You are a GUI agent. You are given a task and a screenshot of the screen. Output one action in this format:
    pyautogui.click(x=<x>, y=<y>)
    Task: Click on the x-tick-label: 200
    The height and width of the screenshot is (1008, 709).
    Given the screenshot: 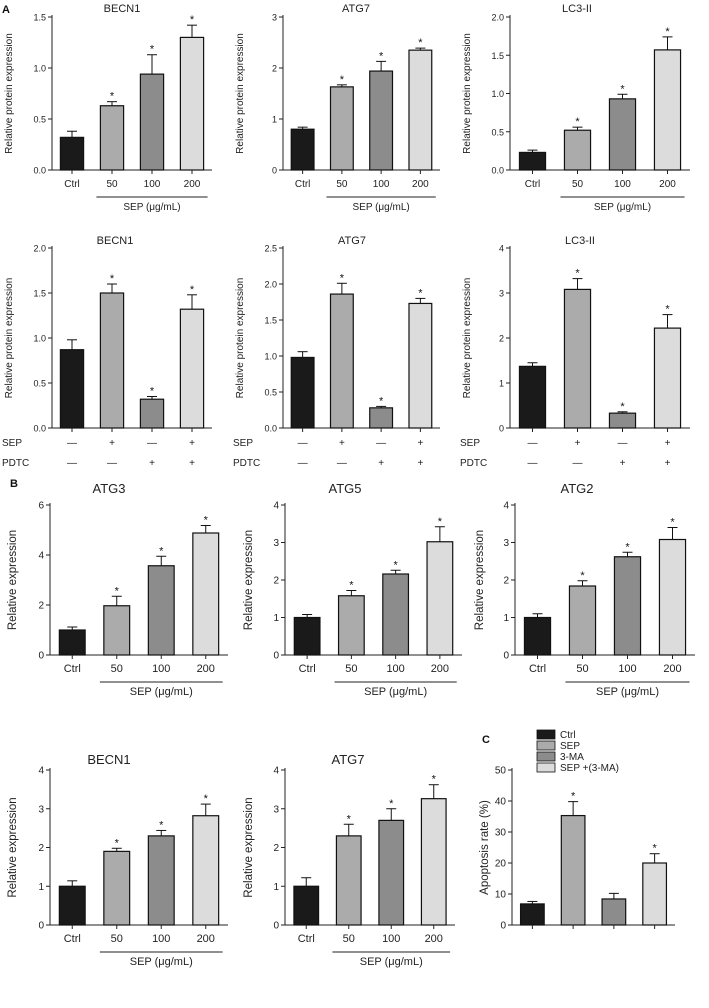 What is the action you would take?
    pyautogui.click(x=192, y=184)
    